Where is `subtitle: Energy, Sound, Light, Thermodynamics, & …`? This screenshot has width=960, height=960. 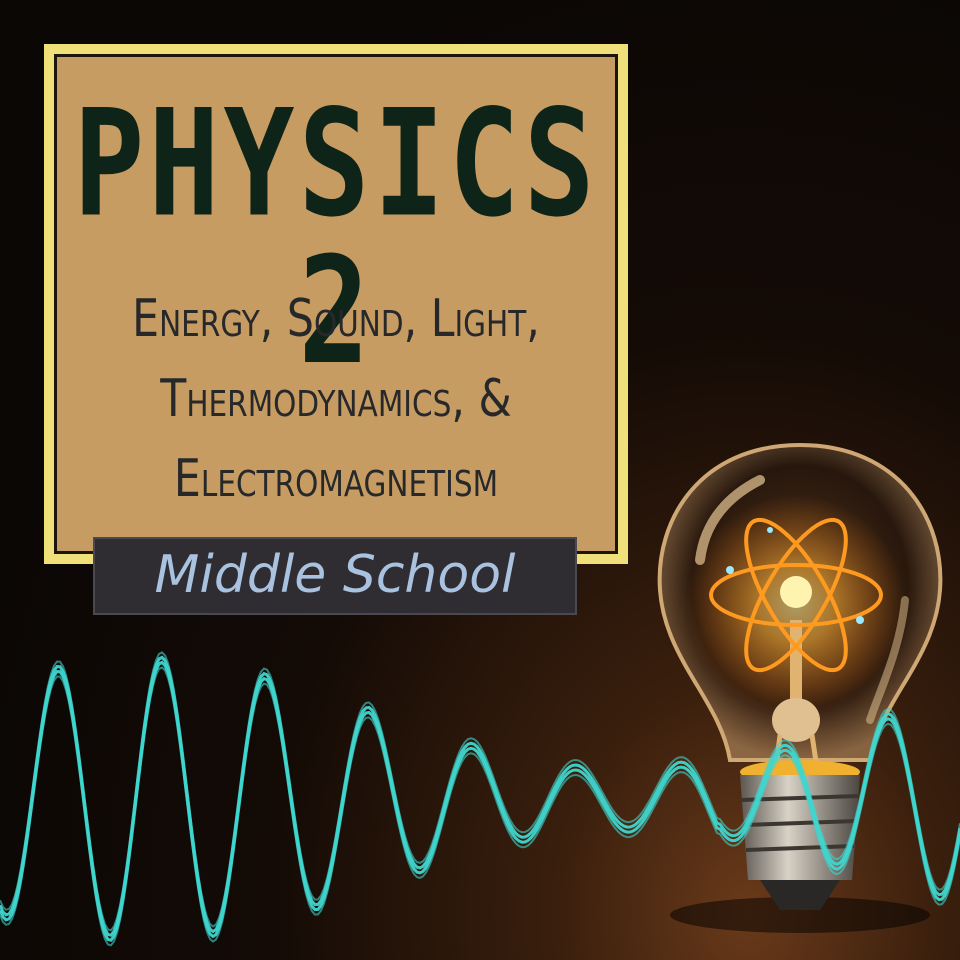
subtitle: Energy, Sound, Light, Thermodynamics, & … is located at coordinates (336, 399).